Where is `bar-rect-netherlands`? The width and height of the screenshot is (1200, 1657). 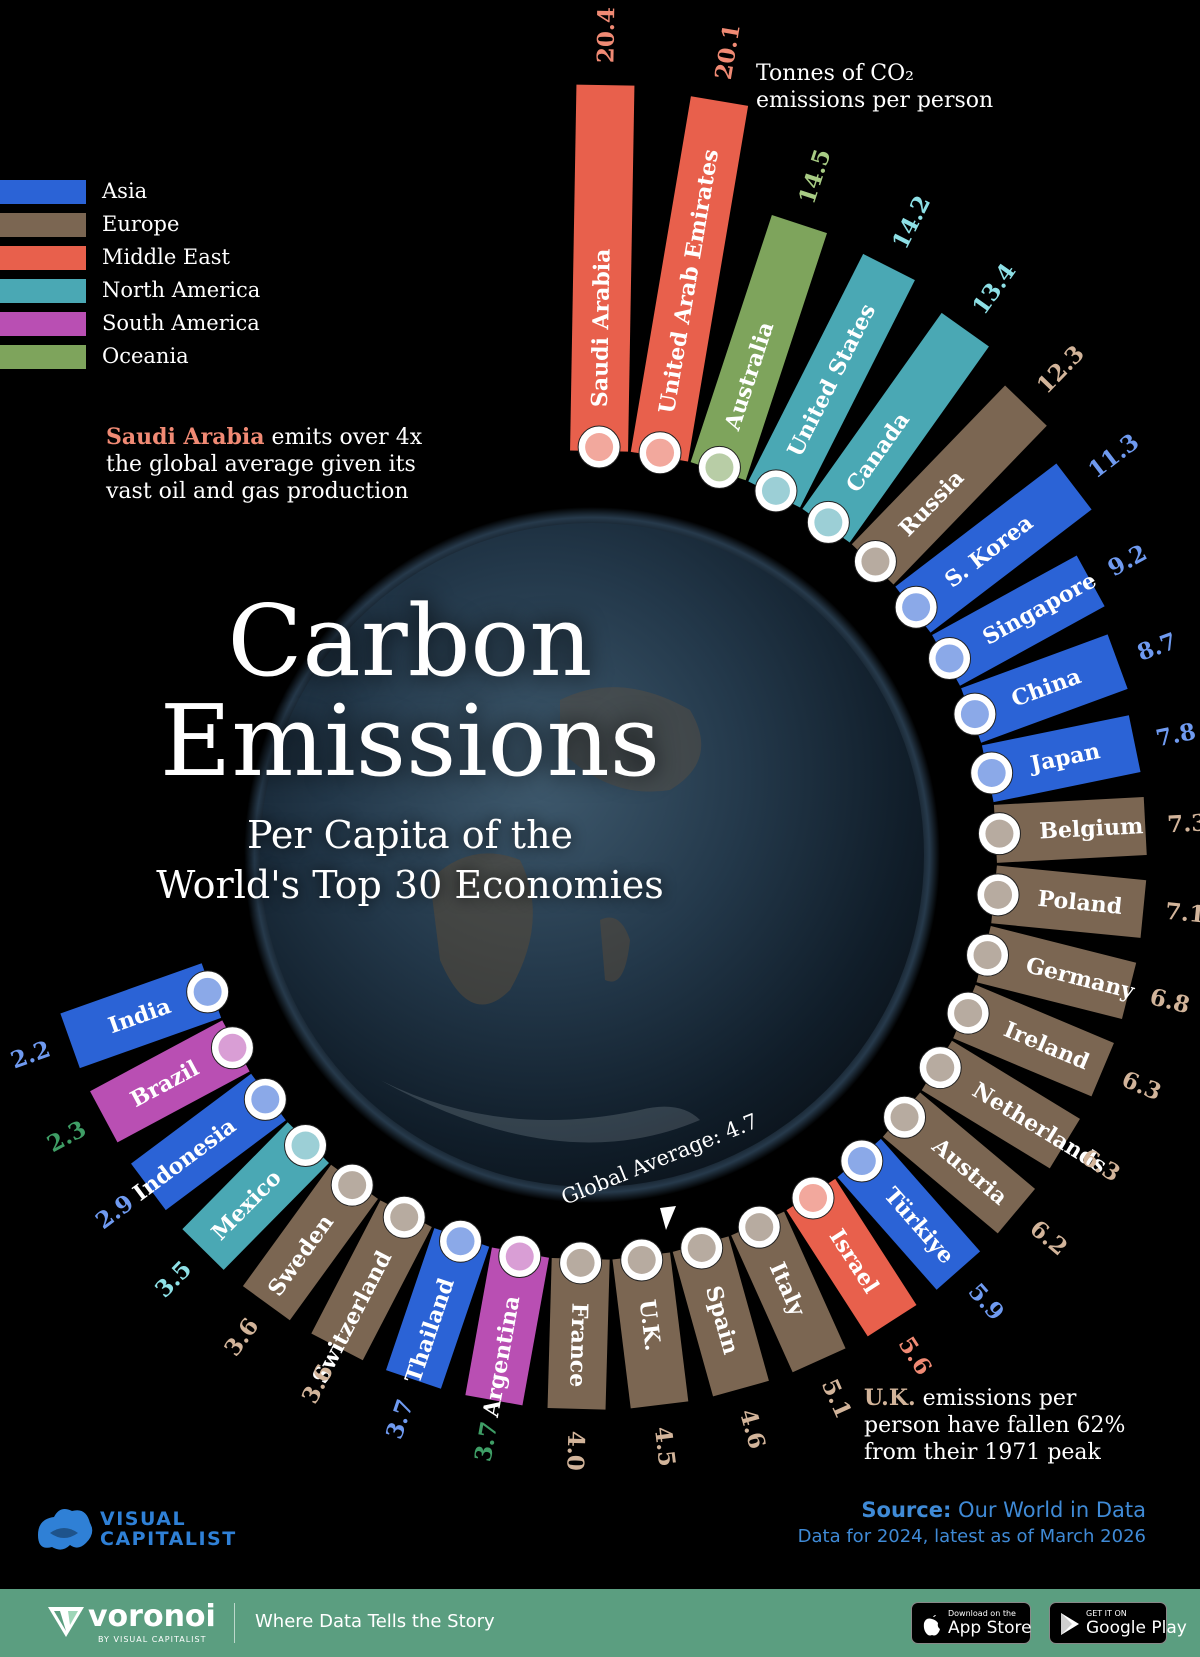 bar-rect-netherlands is located at coordinates (1000, 1104).